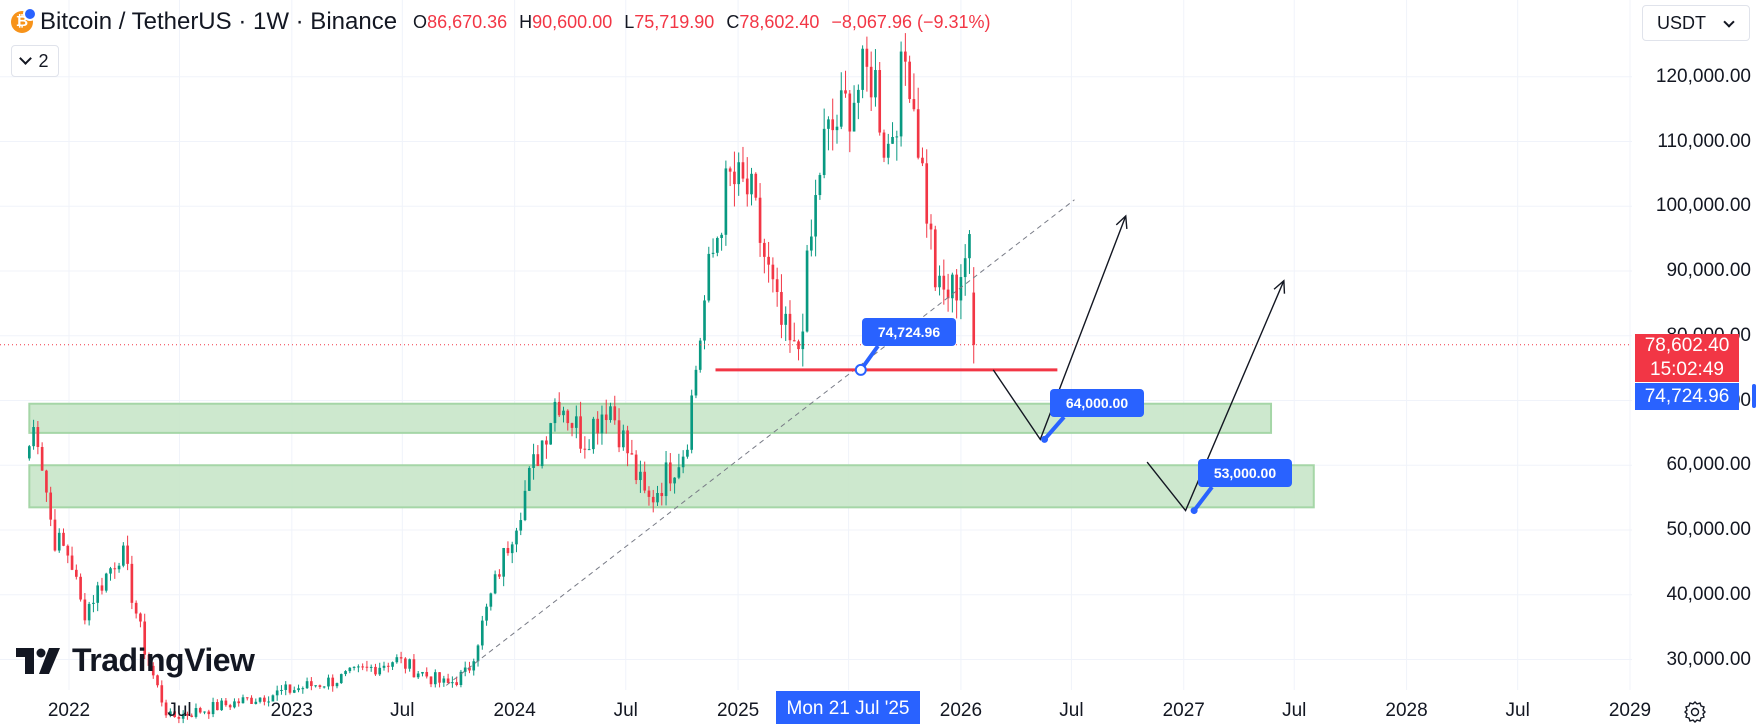 This screenshot has height=727, width=1762. What do you see at coordinates (1687, 346) in the screenshot?
I see `last-price-tag: 78,602.40` at bounding box center [1687, 346].